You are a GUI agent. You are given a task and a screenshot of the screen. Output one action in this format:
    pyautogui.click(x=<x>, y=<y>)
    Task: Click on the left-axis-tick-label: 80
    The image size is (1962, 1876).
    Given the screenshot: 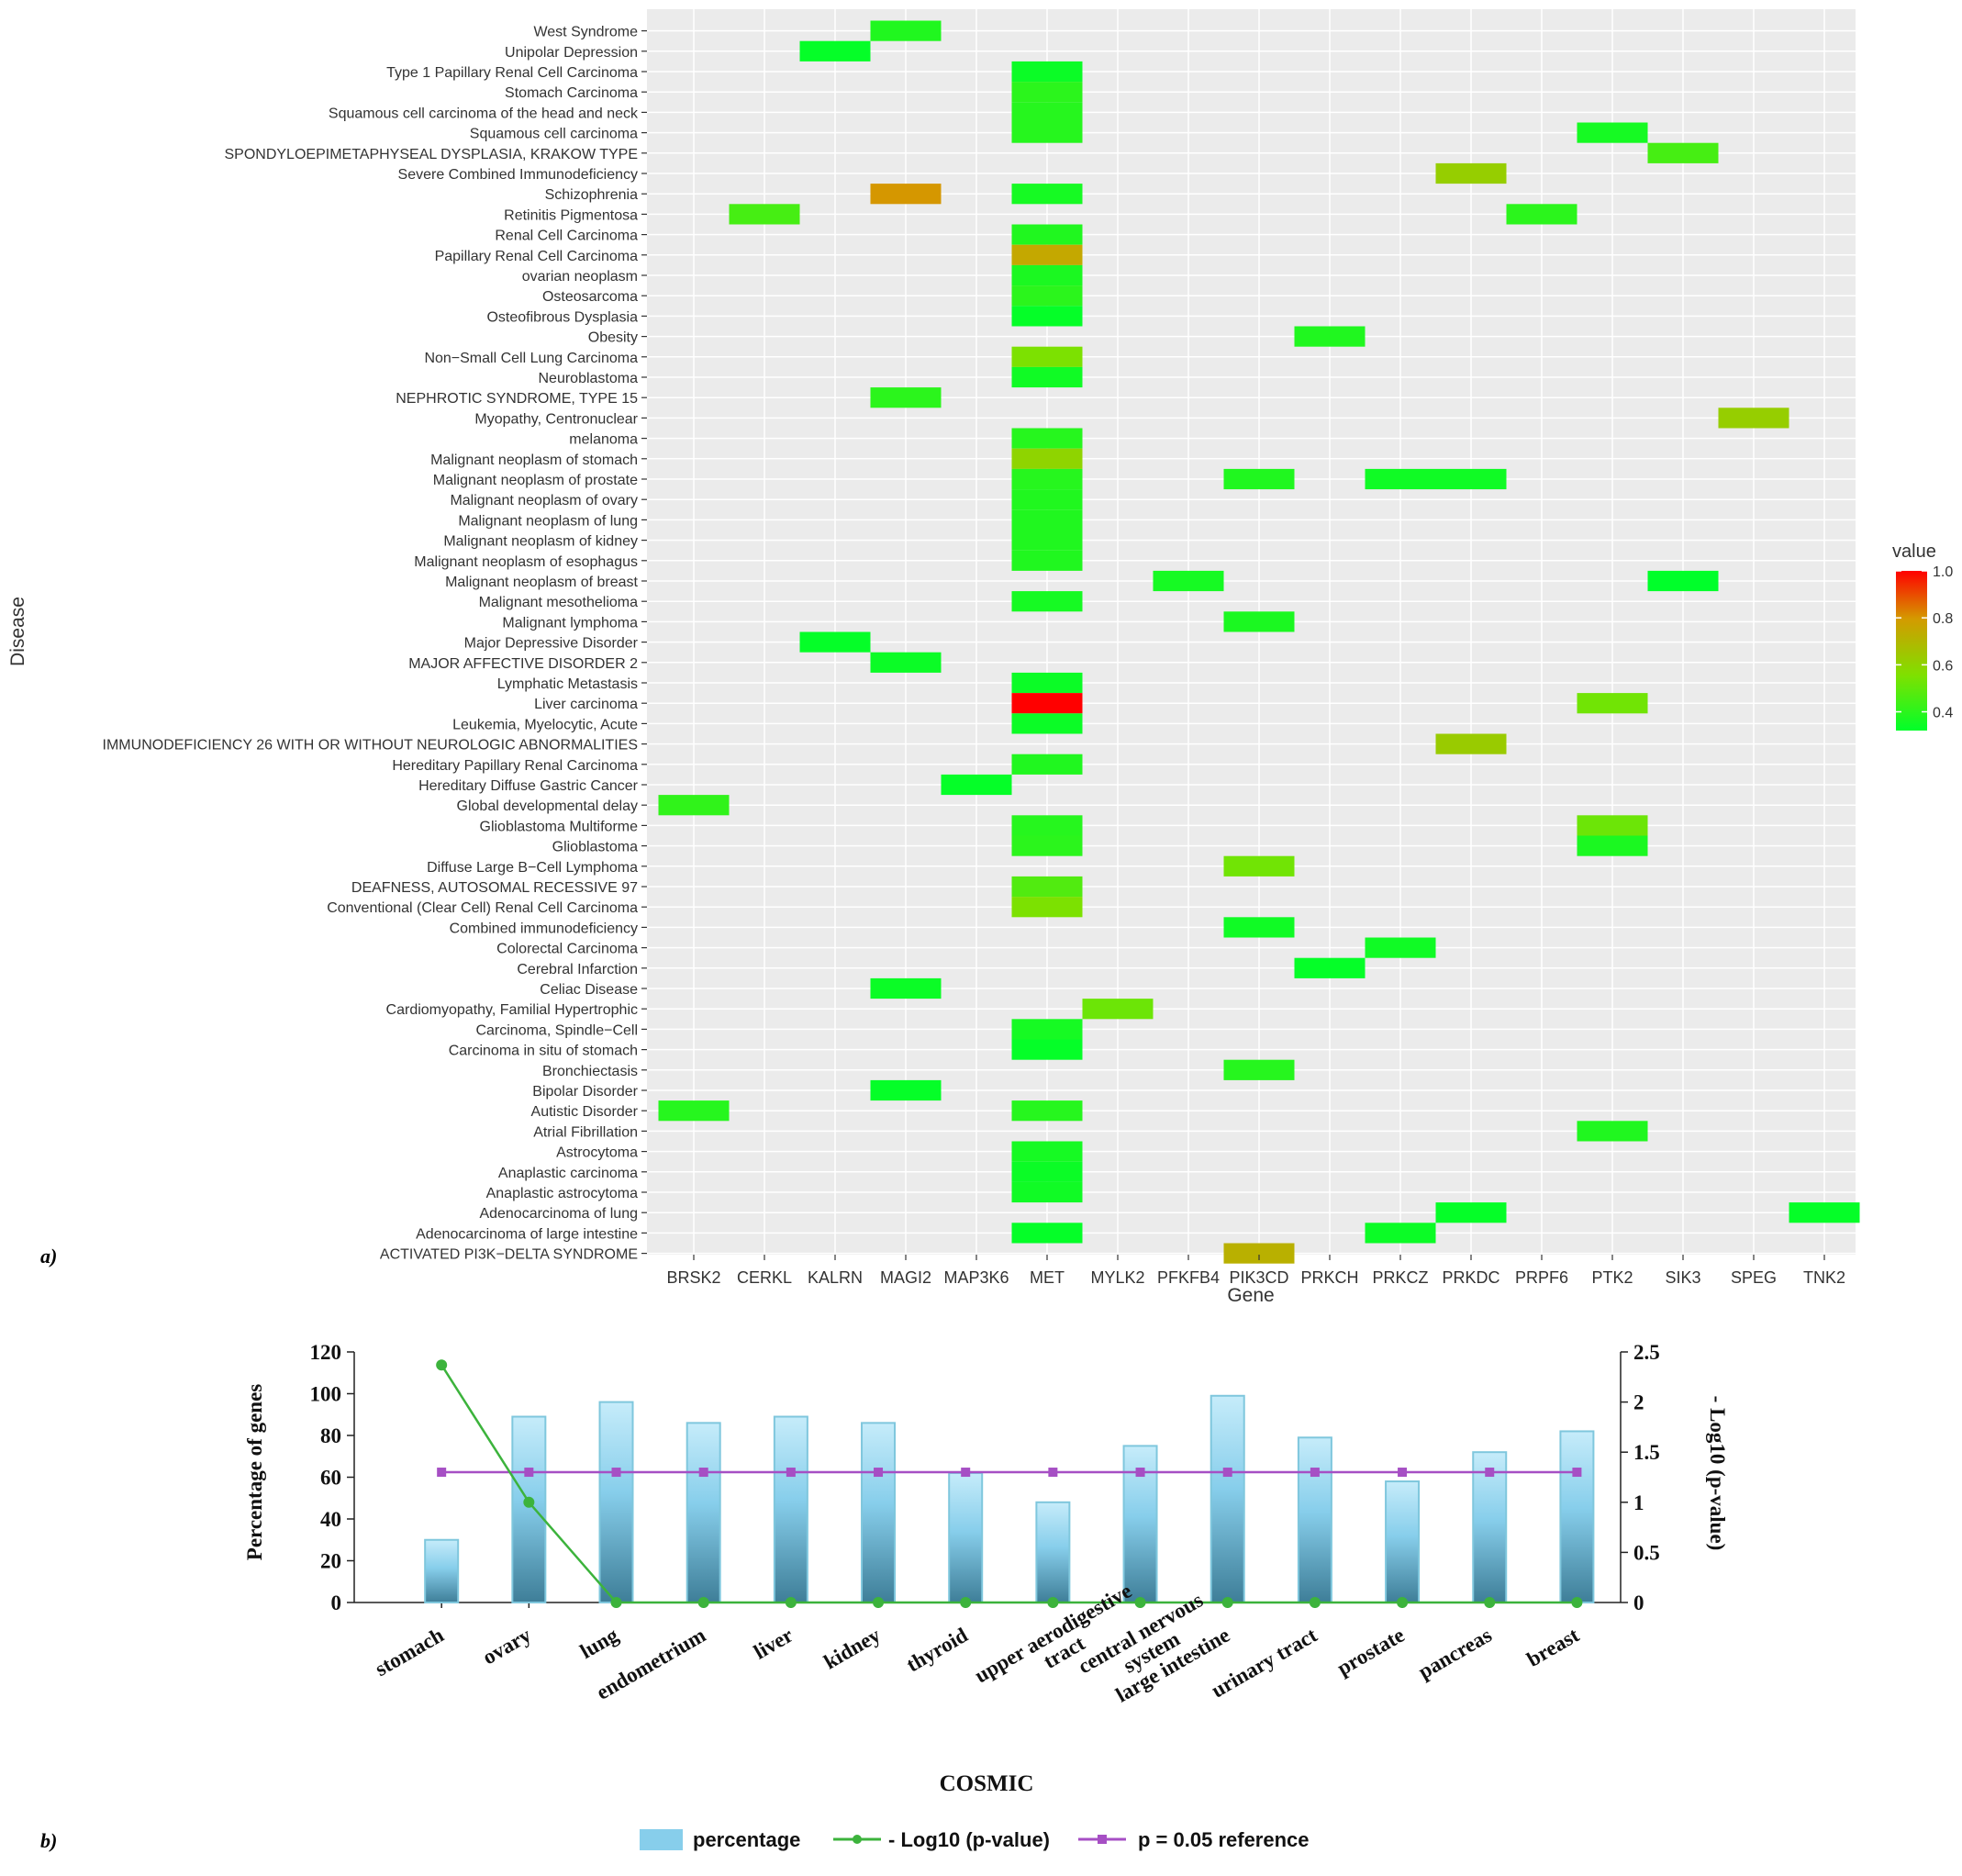 What is the action you would take?
    pyautogui.click(x=331, y=1435)
    